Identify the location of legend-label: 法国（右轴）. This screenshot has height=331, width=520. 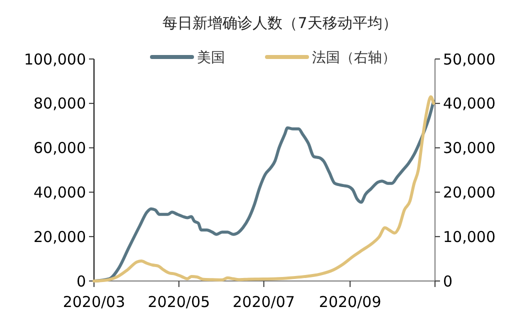
(354, 58).